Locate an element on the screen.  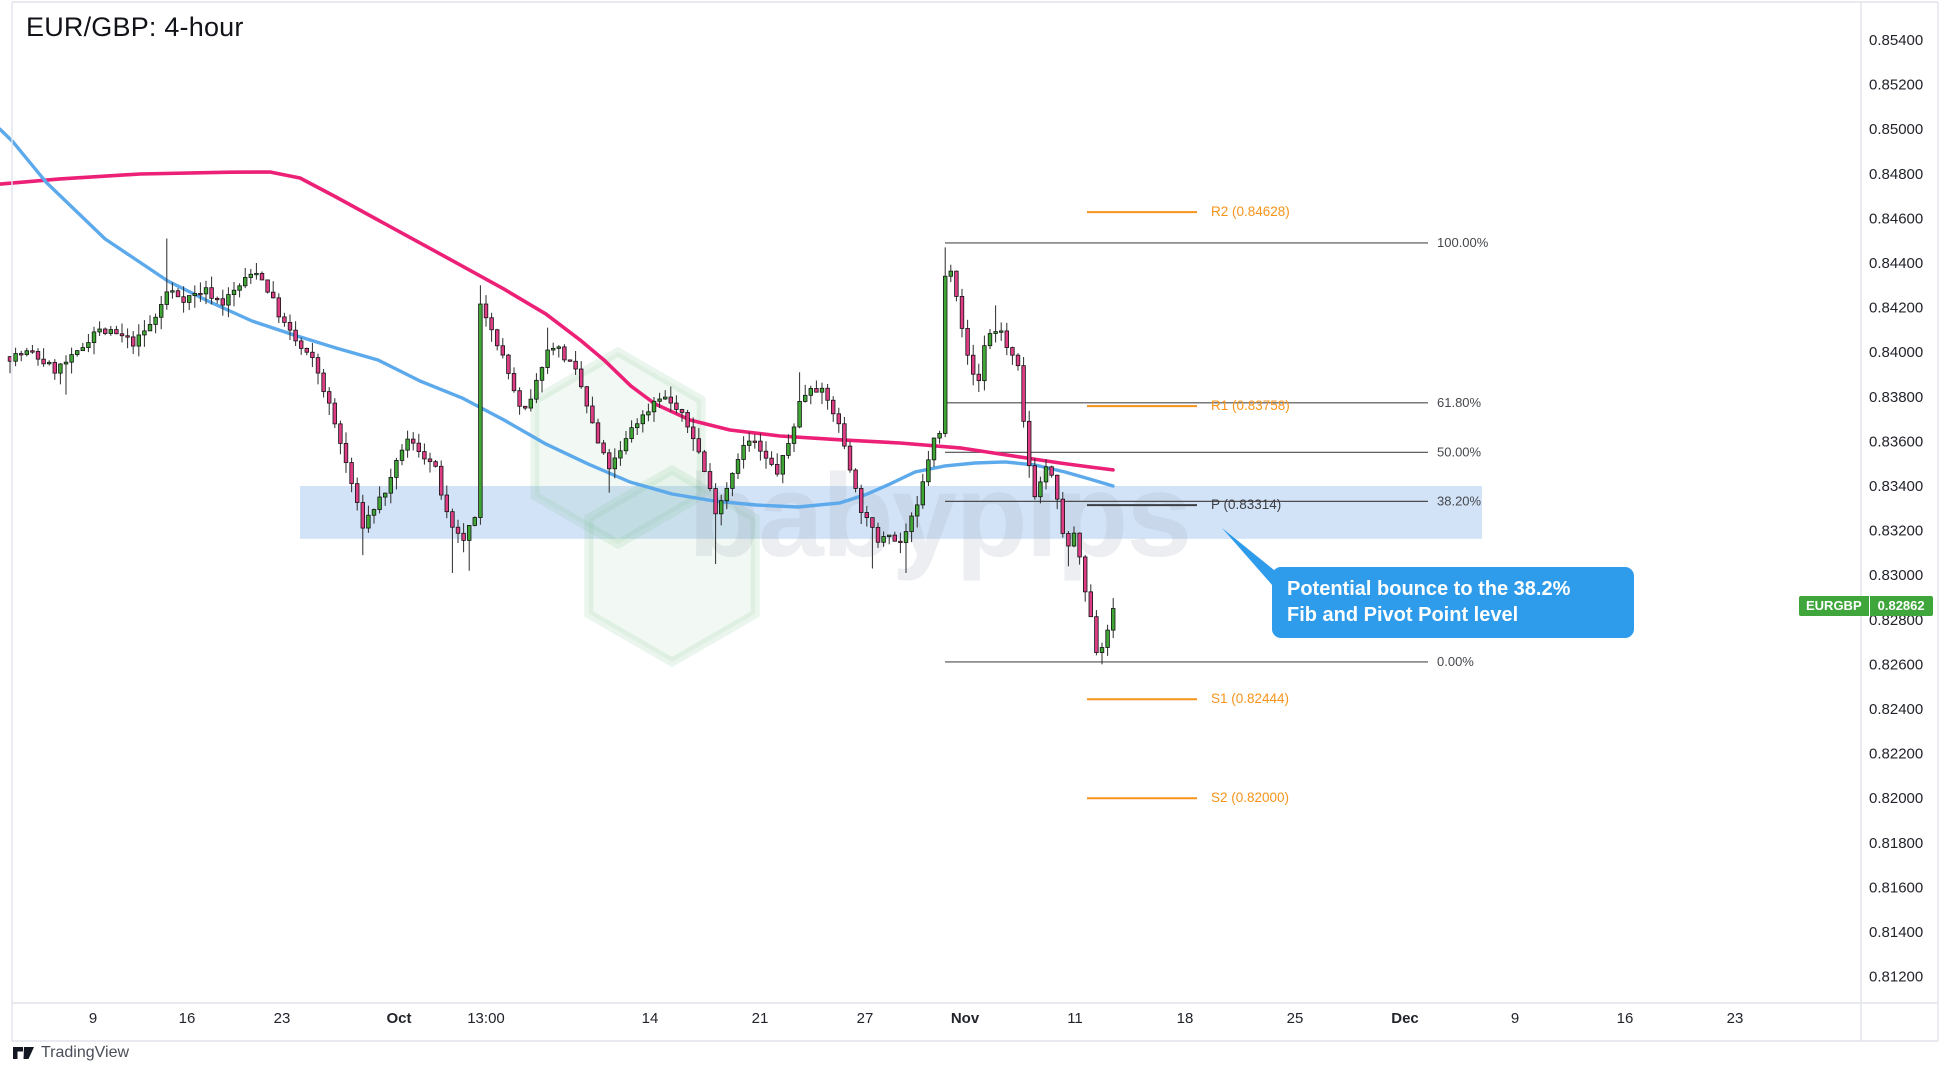
price-tick-label: 0.84200 is located at coordinates (1896, 308).